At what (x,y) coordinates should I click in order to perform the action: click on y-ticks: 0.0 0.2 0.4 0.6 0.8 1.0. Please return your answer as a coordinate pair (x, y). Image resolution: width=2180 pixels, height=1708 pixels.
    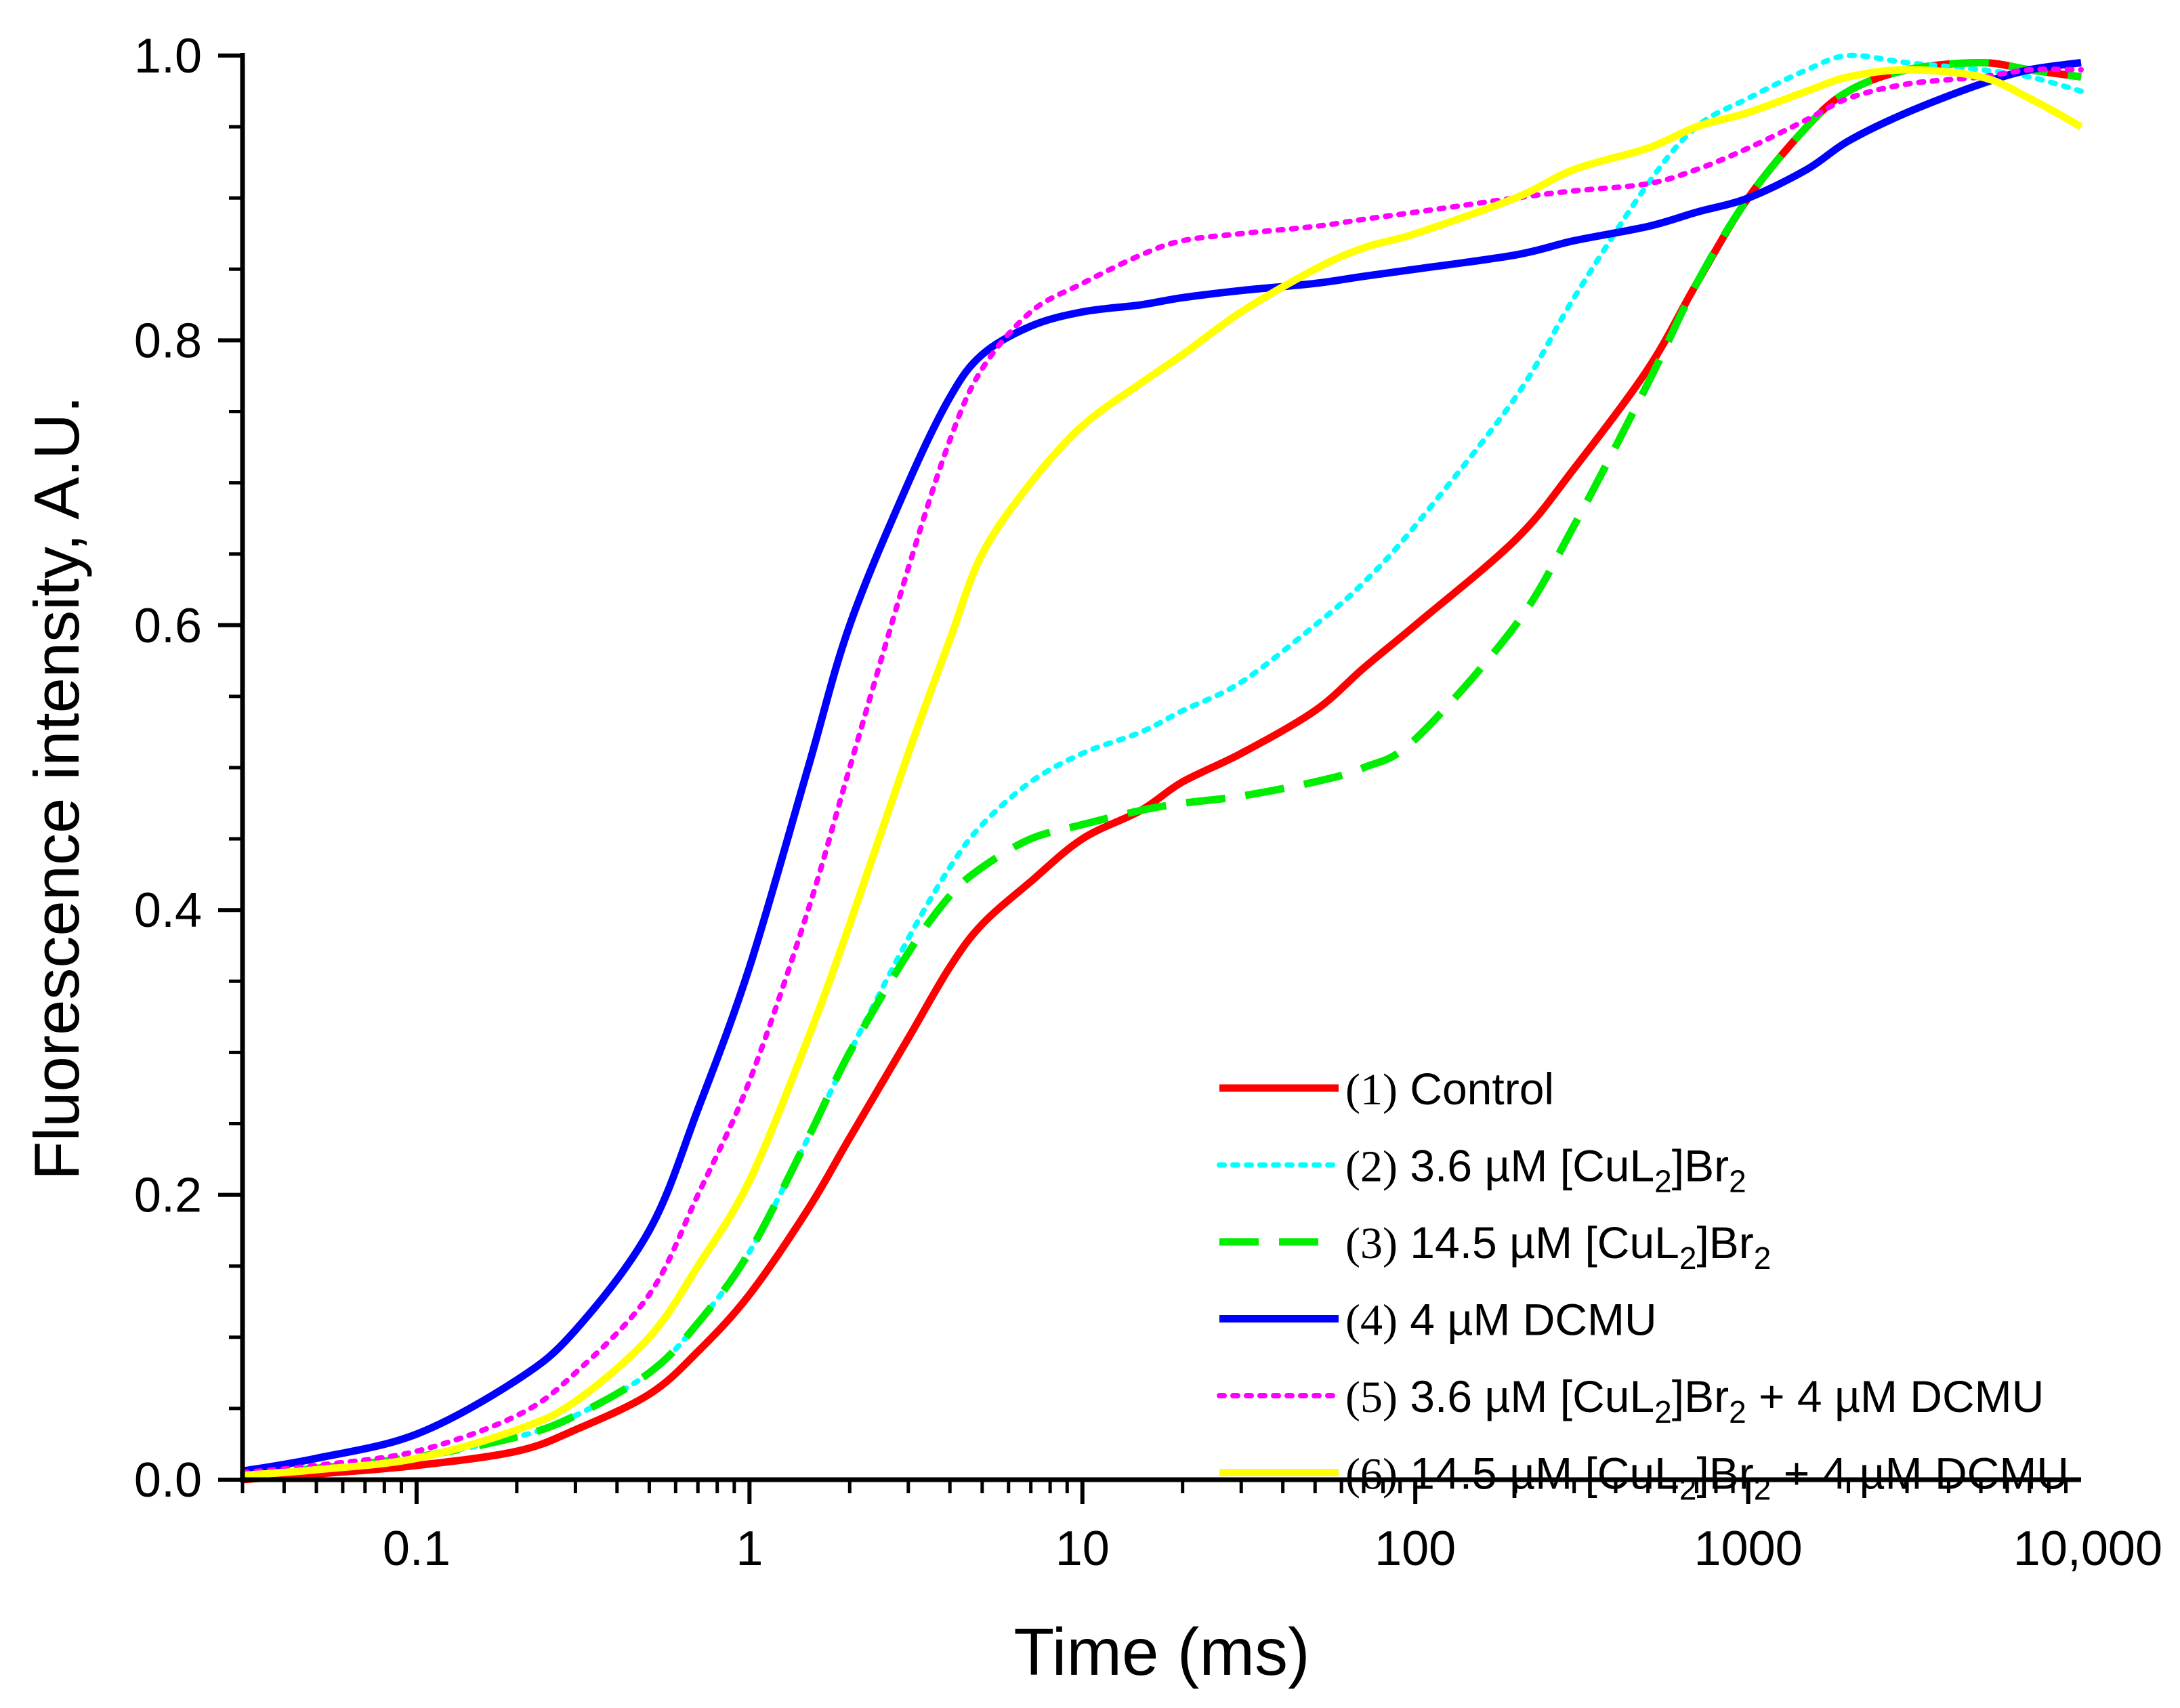
    Looking at the image, I should click on (188, 768).